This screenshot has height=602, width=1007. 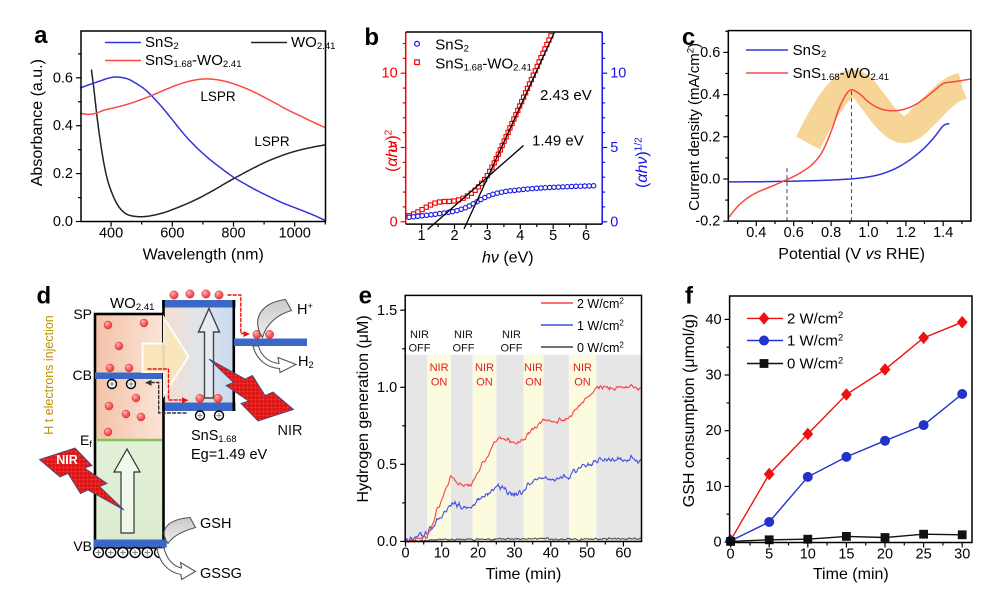 What do you see at coordinates (295, 234) in the screenshot?
I see `svg-text: 1000` at bounding box center [295, 234].